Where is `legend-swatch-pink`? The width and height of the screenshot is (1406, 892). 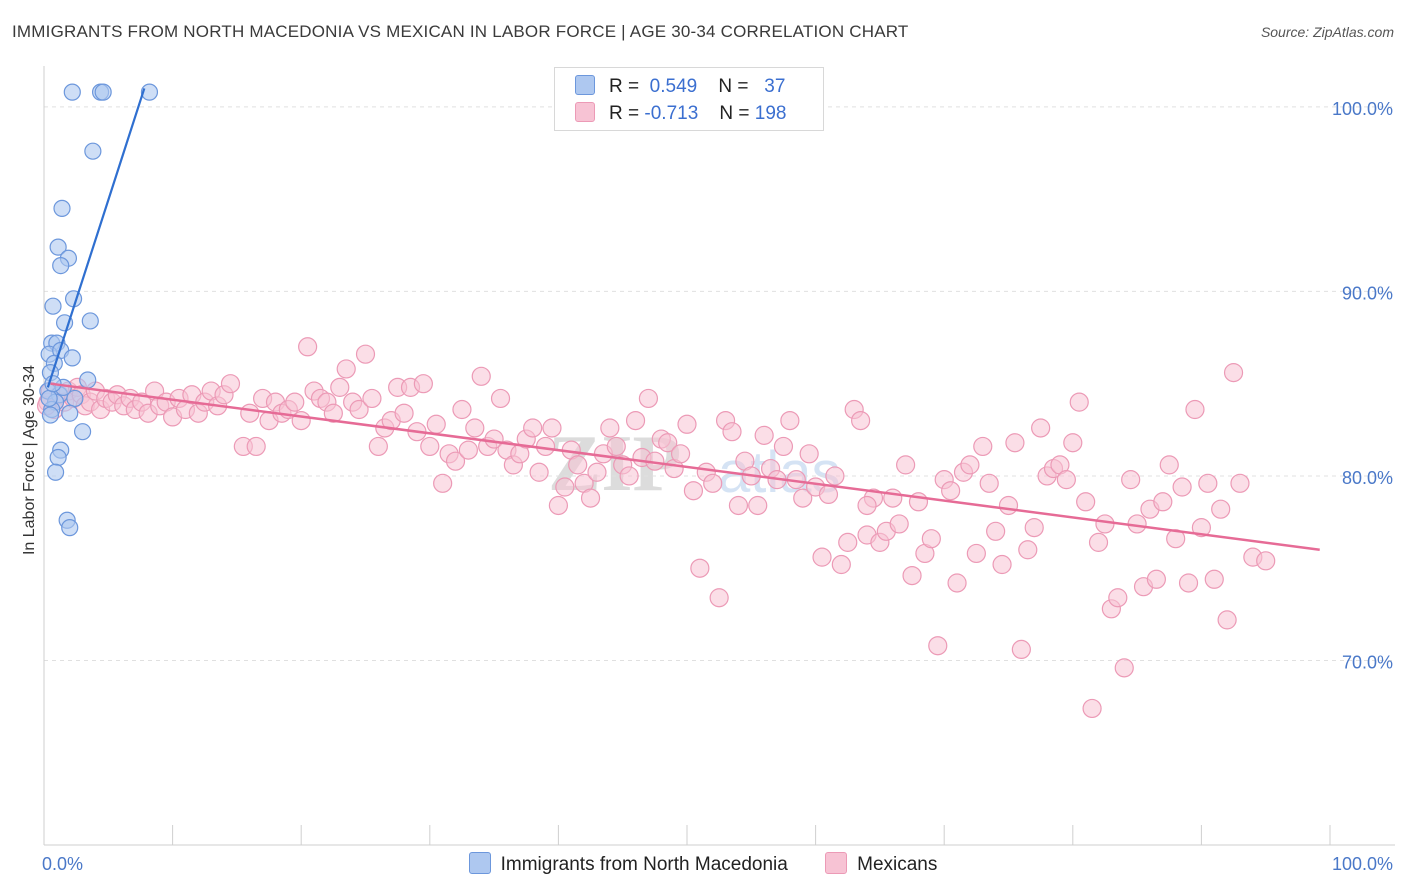 legend-swatch-pink is located at coordinates (585, 112).